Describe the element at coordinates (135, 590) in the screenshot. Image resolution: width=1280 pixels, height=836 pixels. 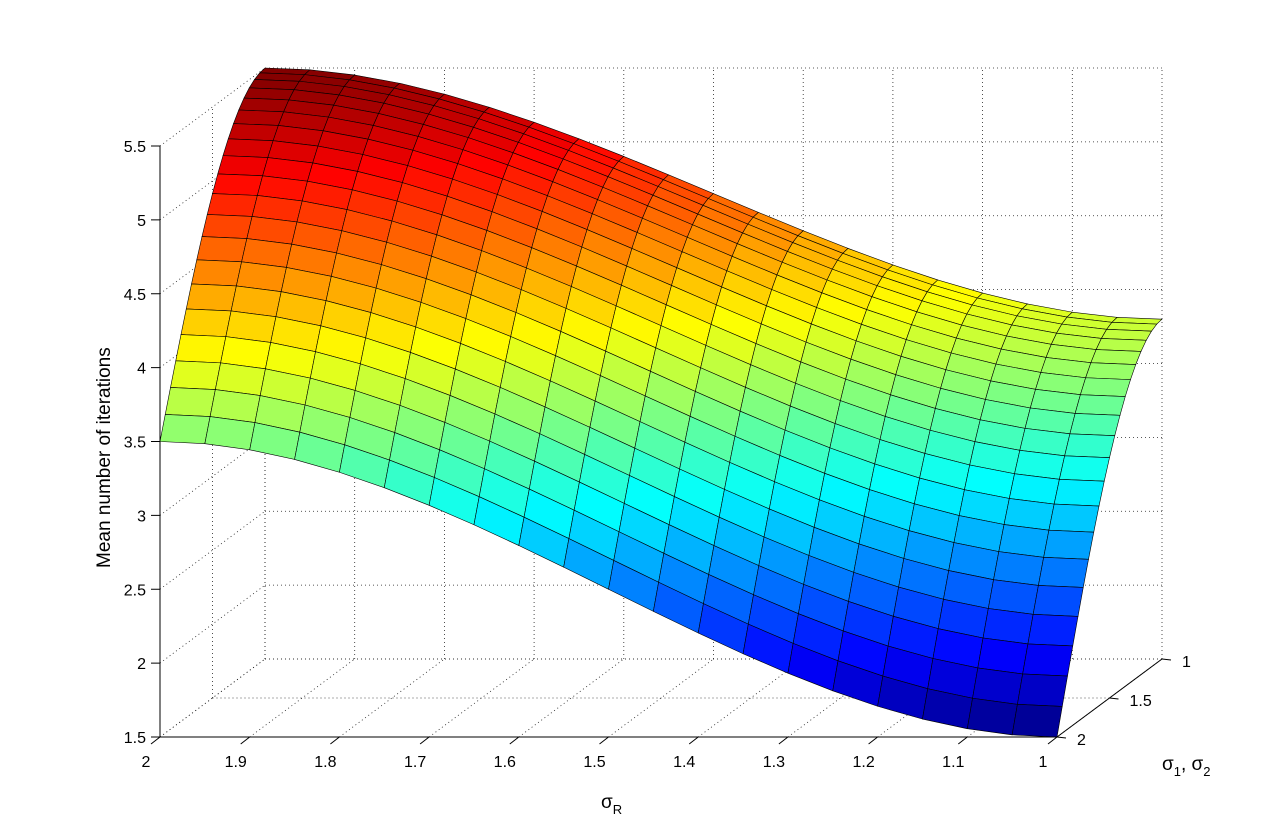
I see `z-tick-label: 2.5` at that location.